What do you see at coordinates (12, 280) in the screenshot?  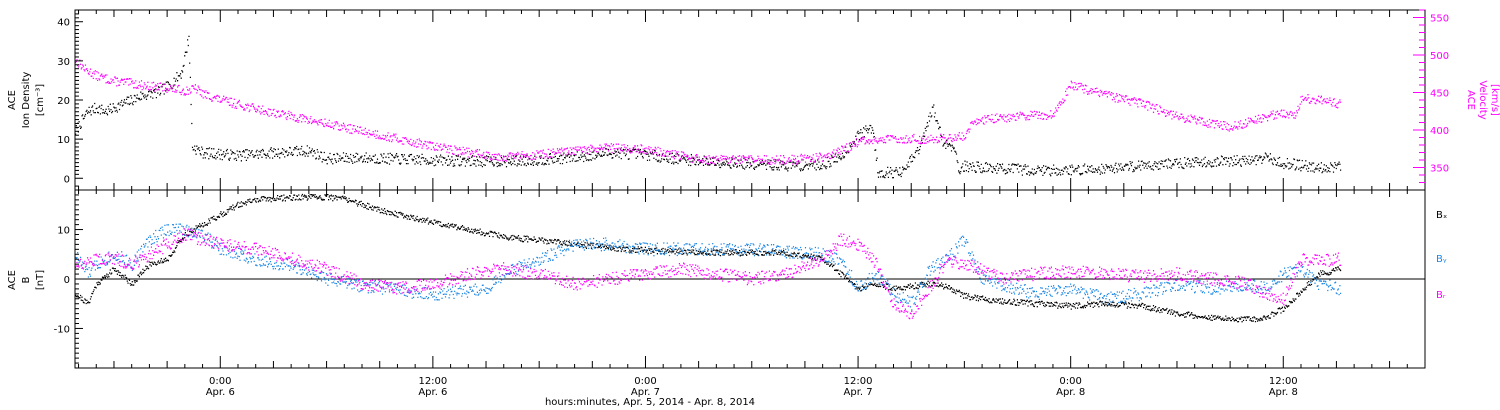 I see `field-axis-label-line1: ACE` at bounding box center [12, 280].